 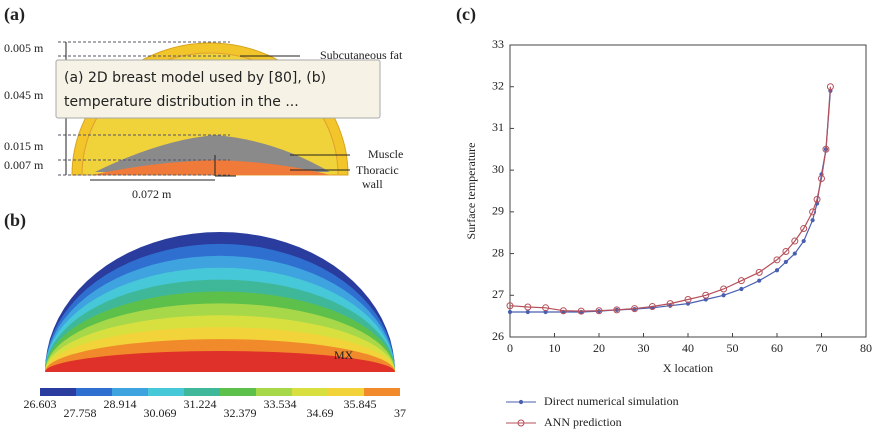 I want to click on x-tick-label: 0, so click(x=510, y=348).